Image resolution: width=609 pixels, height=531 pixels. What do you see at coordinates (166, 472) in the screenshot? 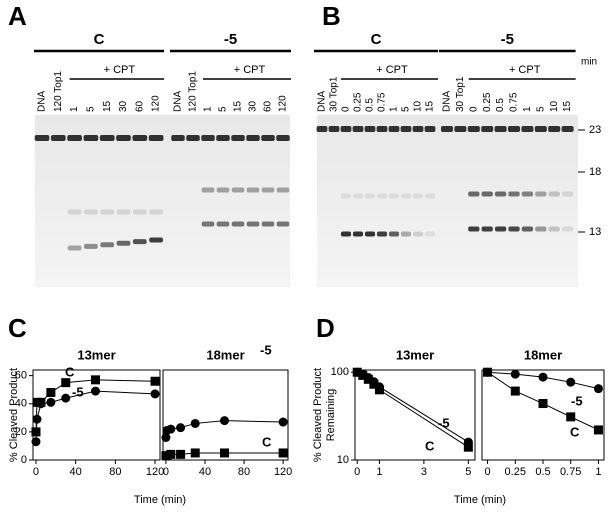
I see `x-tick-label: 0` at bounding box center [166, 472].